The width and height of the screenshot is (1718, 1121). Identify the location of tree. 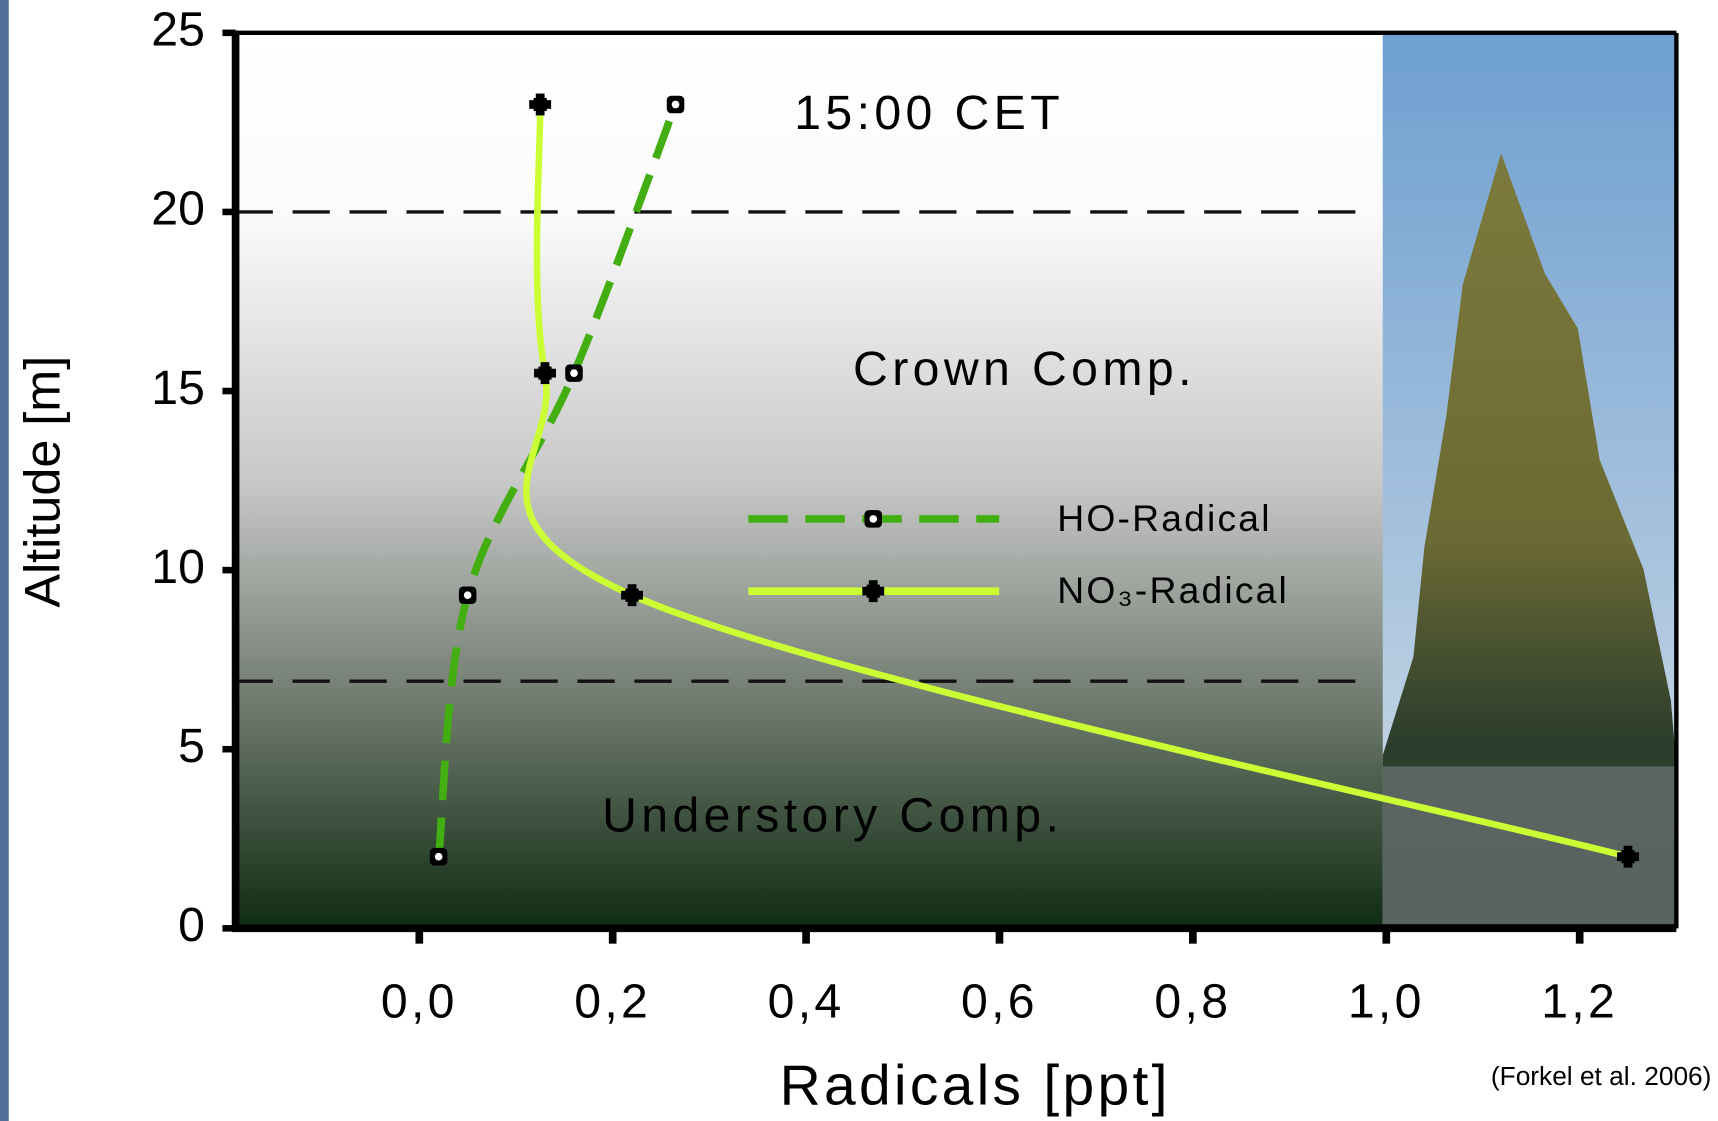
(1529, 538).